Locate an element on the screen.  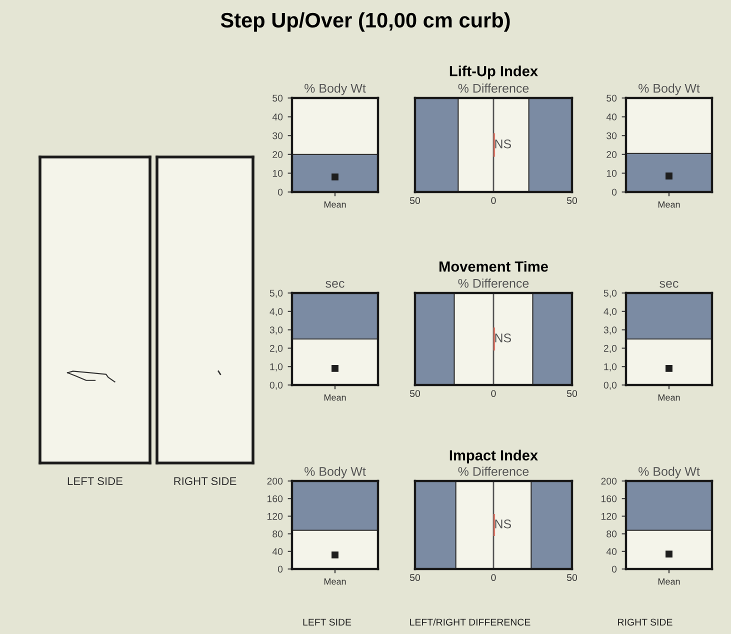
text: Step Up/Over (10,00 cm curb) is located at coordinates (365, 22).